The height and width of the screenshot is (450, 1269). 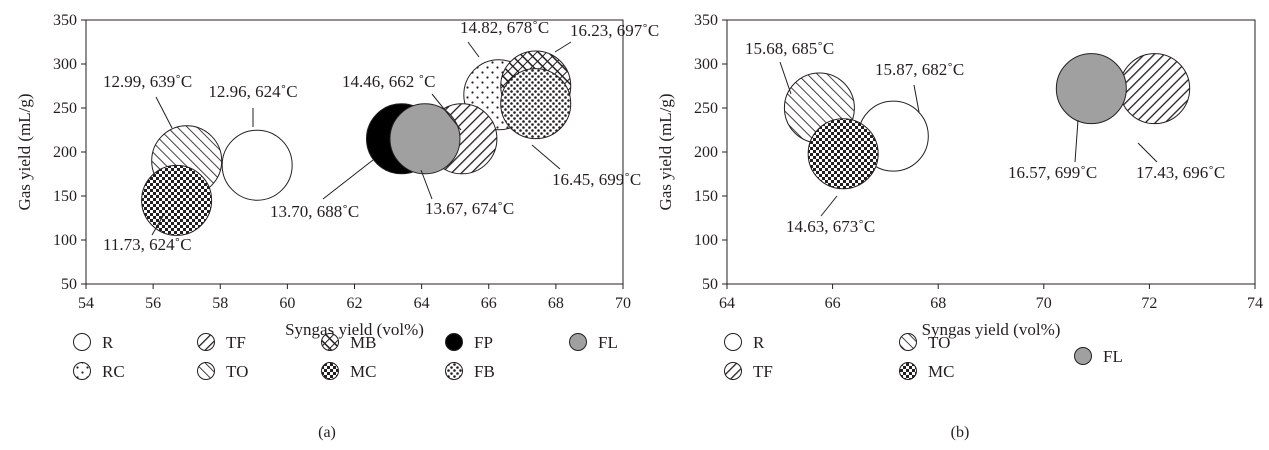 I want to click on callout-line-fb, so click(x=546, y=157).